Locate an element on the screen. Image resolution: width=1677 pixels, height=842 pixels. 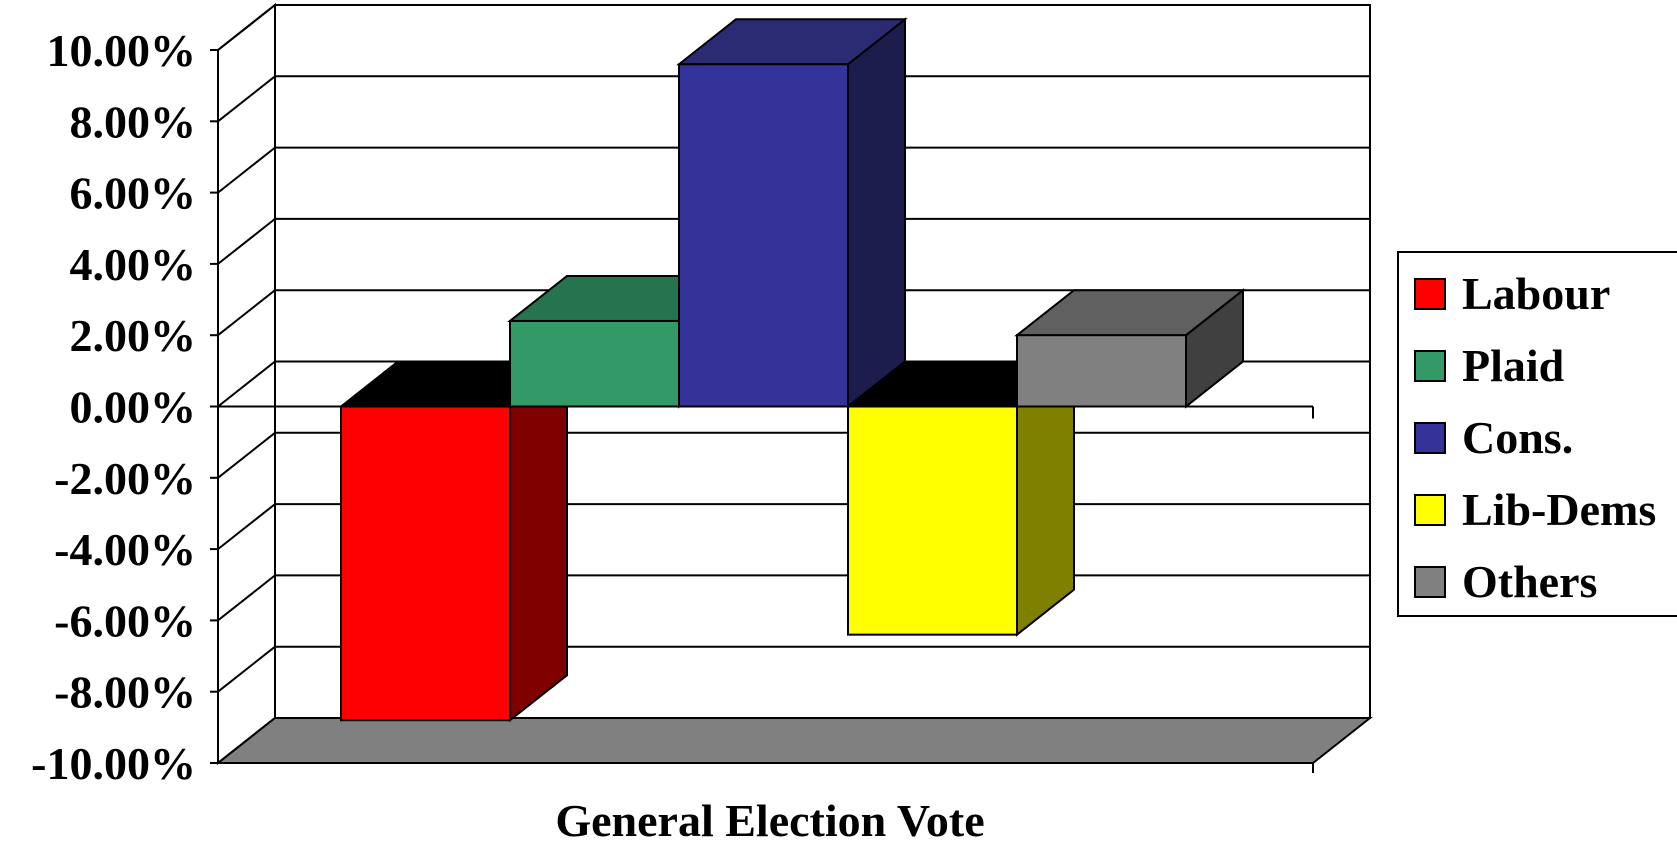
legend-item: Labour is located at coordinates (1512, 293).